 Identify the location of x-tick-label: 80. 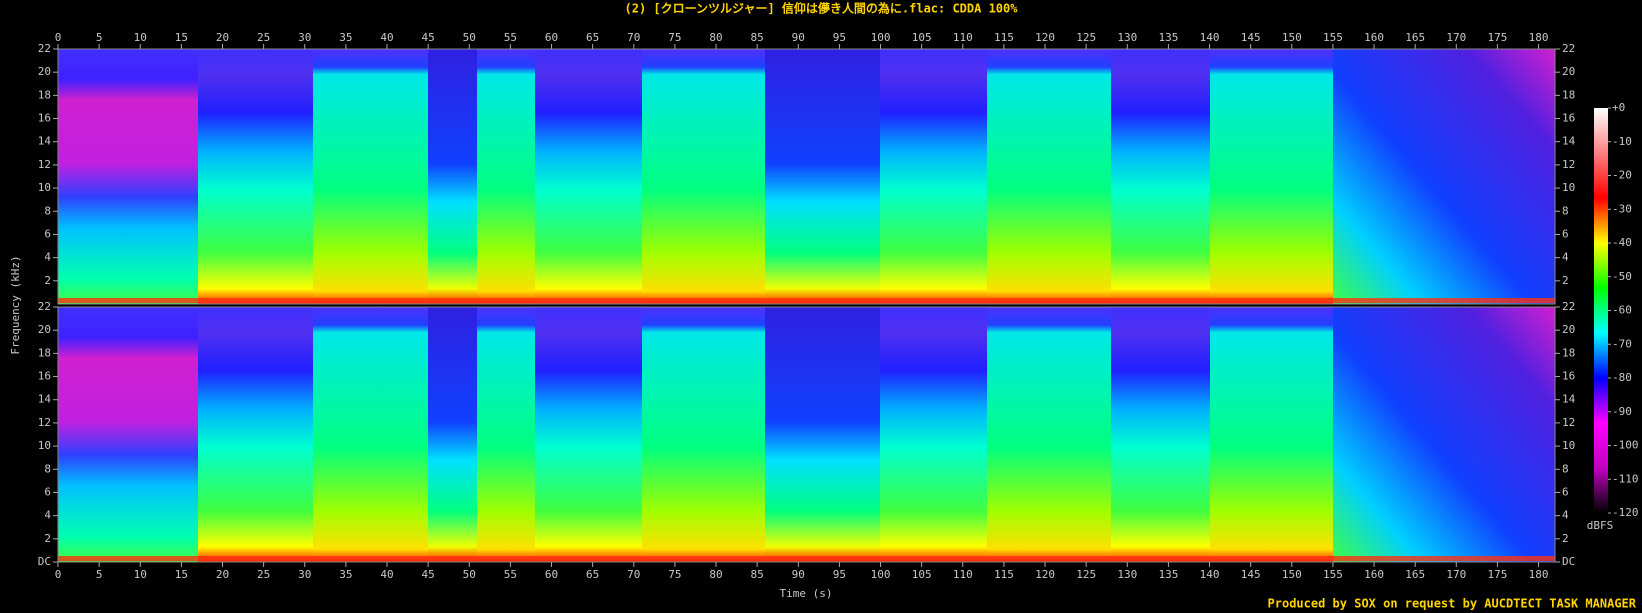
(715, 37).